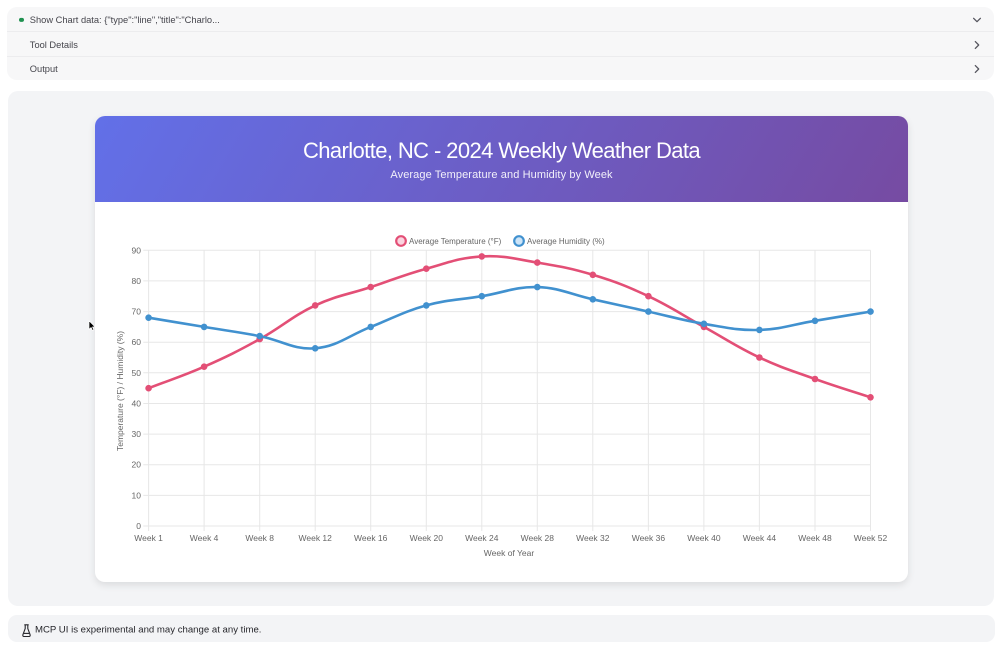 The height and width of the screenshot is (658, 1006). What do you see at coordinates (427, 538) in the screenshot?
I see `svg-text: Week 20` at bounding box center [427, 538].